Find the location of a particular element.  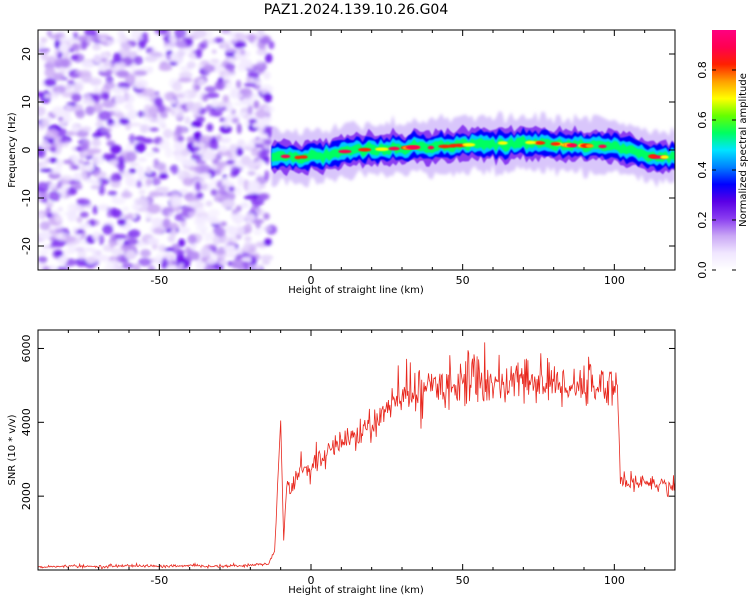

colorbar-tick-label: 0.0 is located at coordinates (702, 270).